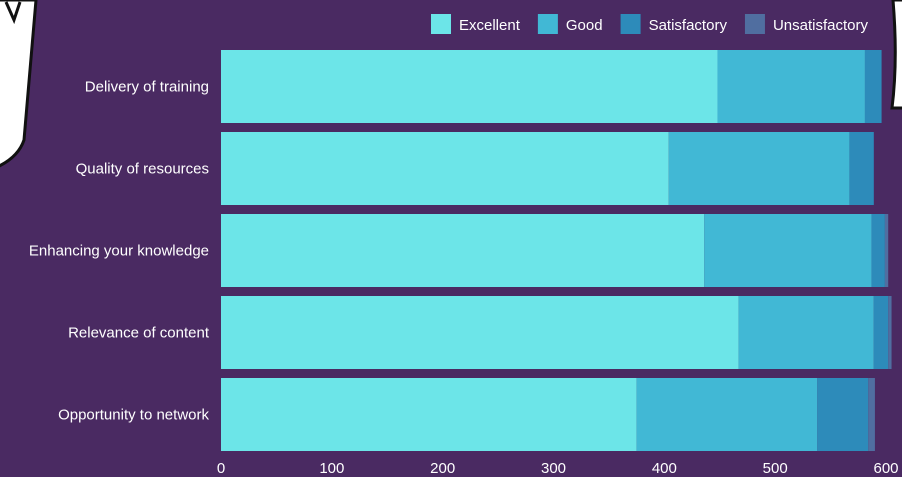 This screenshot has width=902, height=477. Describe the element at coordinates (490, 25) in the screenshot. I see `legend-label-excellent: Excellent` at that location.